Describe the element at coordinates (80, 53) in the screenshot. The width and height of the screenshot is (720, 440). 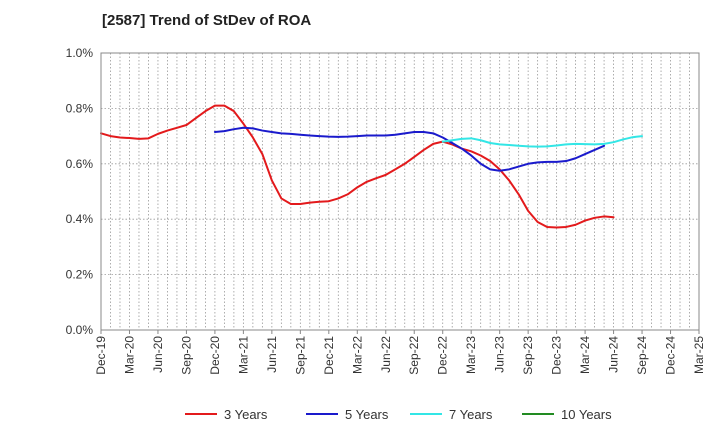
I see `y-tick-label: 1.0%` at that location.